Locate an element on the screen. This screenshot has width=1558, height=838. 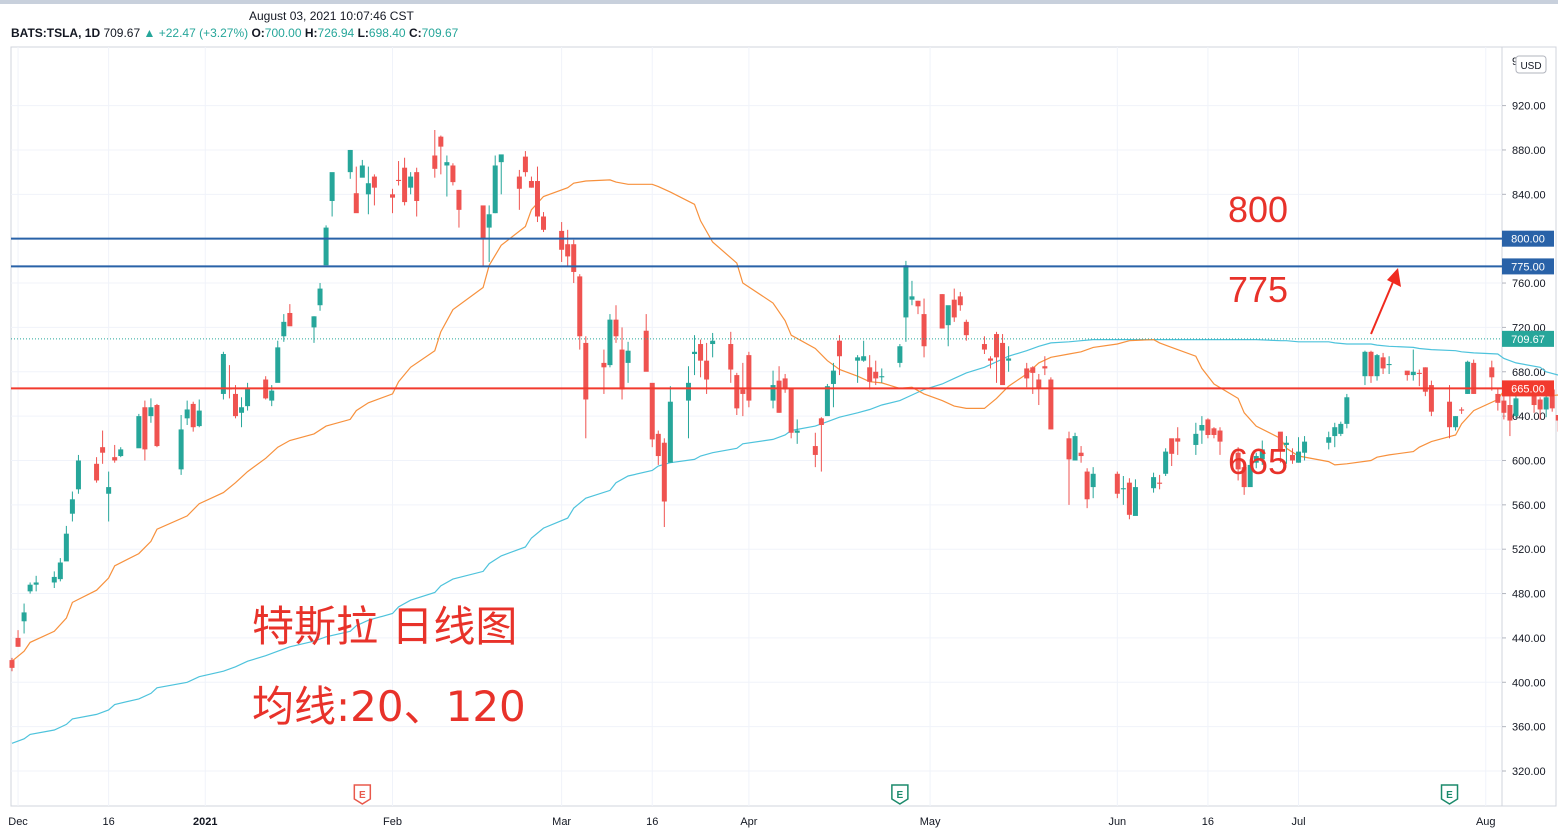
high-label: H: is located at coordinates (311, 33).